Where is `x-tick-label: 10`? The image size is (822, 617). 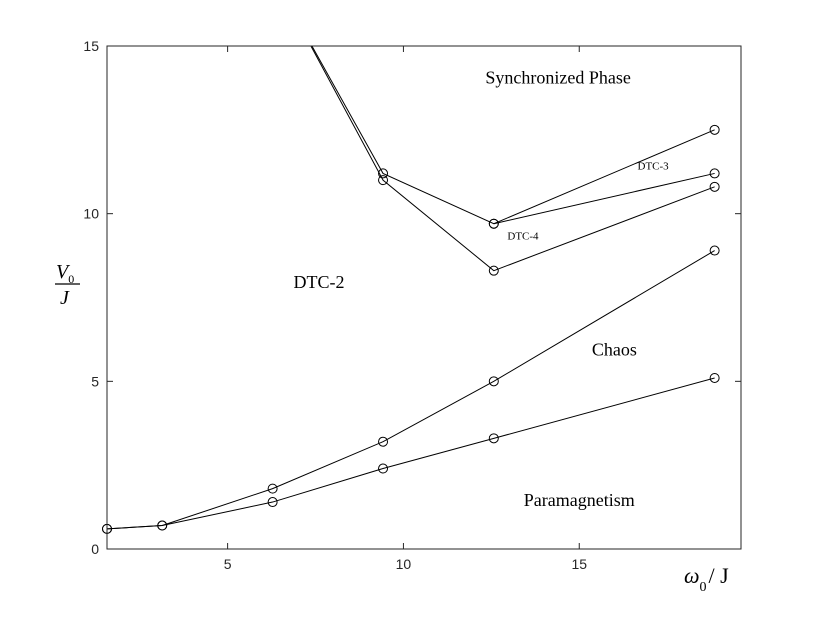
x-tick-label: 10 is located at coordinates (404, 564).